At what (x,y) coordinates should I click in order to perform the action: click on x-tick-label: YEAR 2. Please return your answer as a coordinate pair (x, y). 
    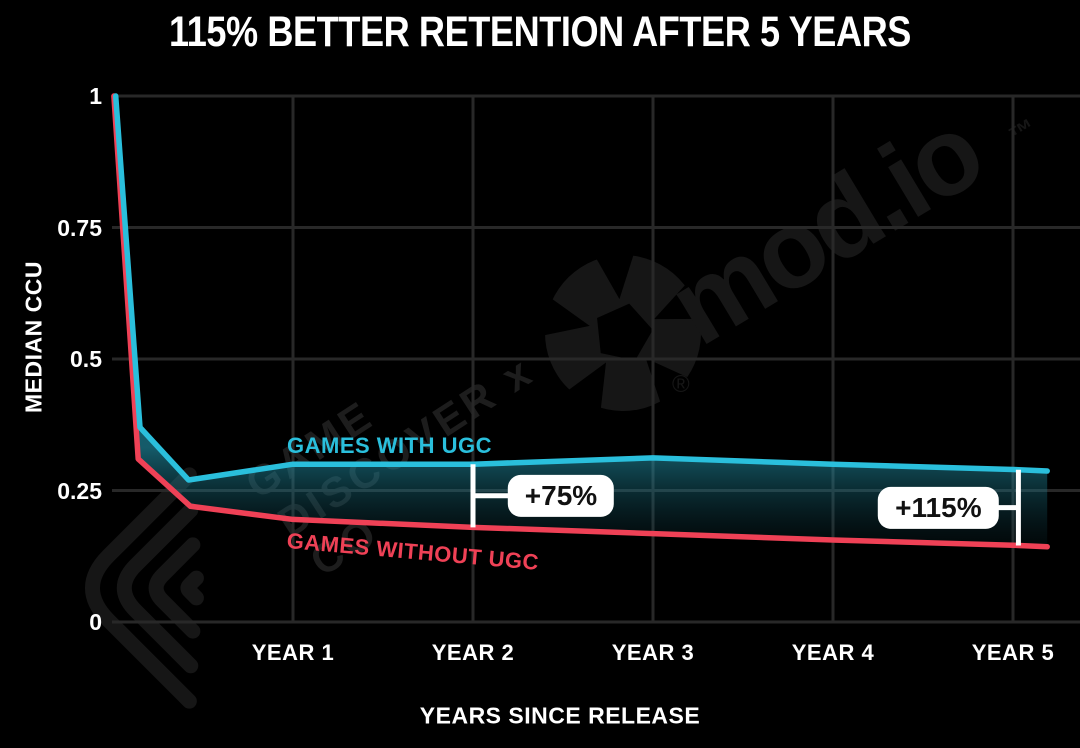
    Looking at the image, I should click on (473, 652).